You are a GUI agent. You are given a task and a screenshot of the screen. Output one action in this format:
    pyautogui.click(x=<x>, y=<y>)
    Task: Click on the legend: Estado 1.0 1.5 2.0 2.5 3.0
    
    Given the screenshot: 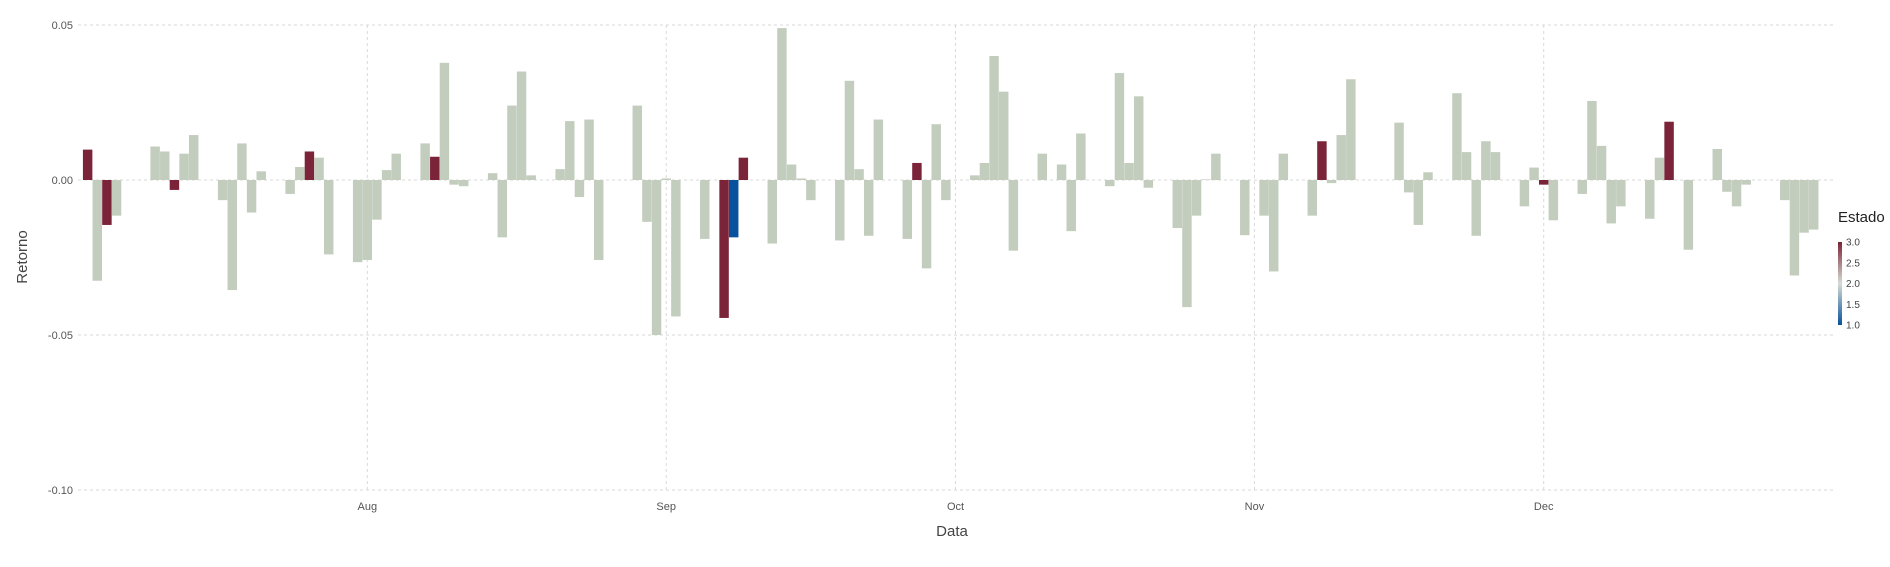 What is the action you would take?
    pyautogui.click(x=1861, y=270)
    